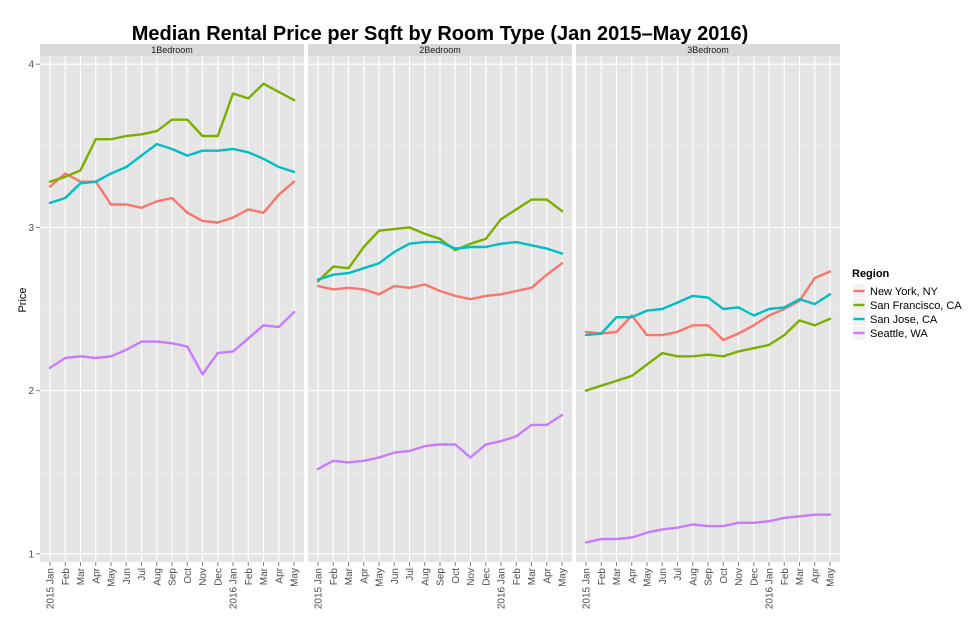 The height and width of the screenshot is (635, 974). What do you see at coordinates (708, 354) in the screenshot?
I see `series-line-san-francisco-ca-3bedroom` at bounding box center [708, 354].